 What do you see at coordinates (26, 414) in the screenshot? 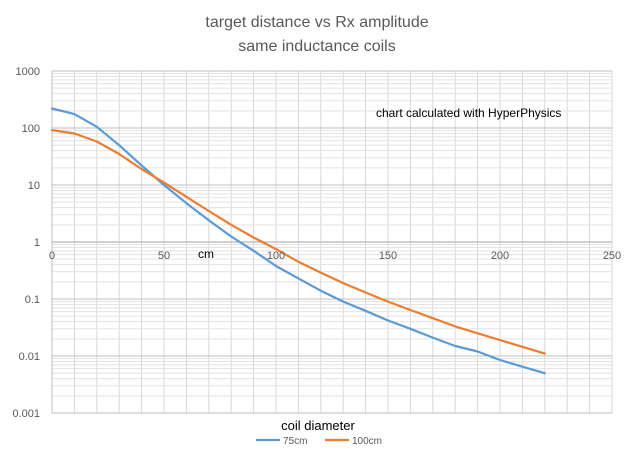
I see `y-tick-label: 0.001` at bounding box center [26, 414].